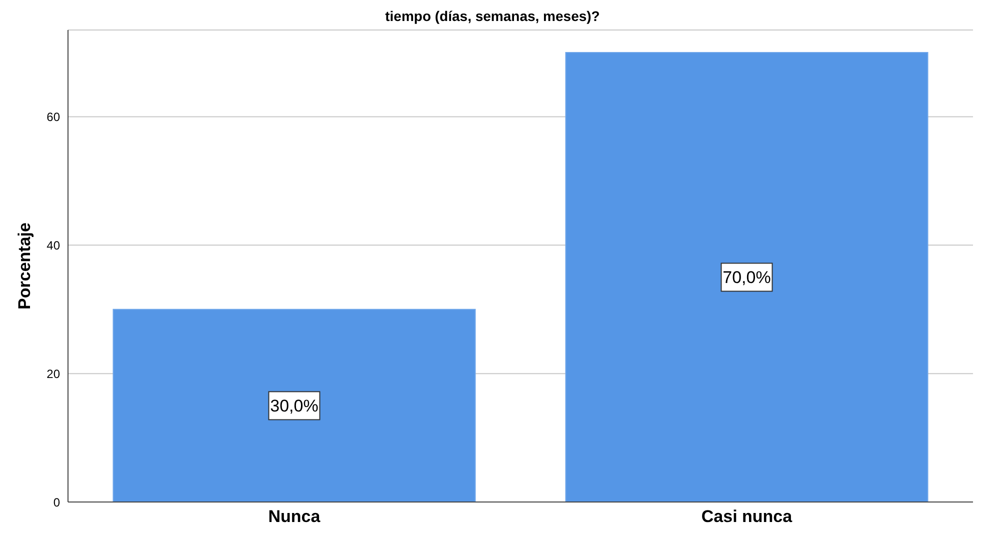  I want to click on y-tick-label: 20, so click(53, 373).